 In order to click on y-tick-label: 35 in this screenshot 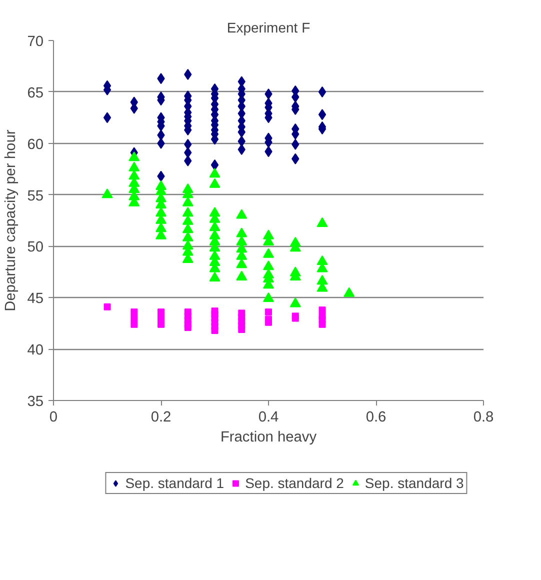, I will do `click(35, 402)`.